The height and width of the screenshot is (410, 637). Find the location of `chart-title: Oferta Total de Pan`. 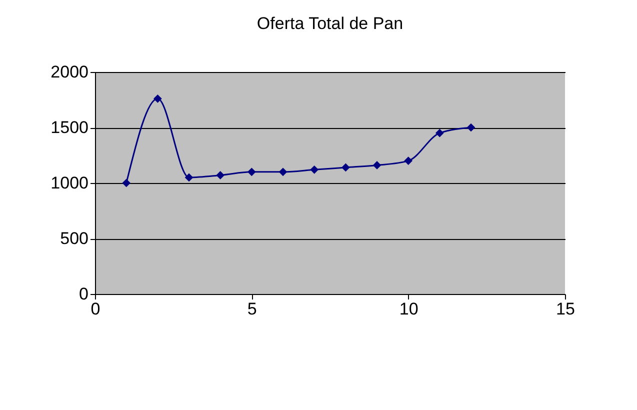

chart-title: Oferta Total de Pan is located at coordinates (330, 23).